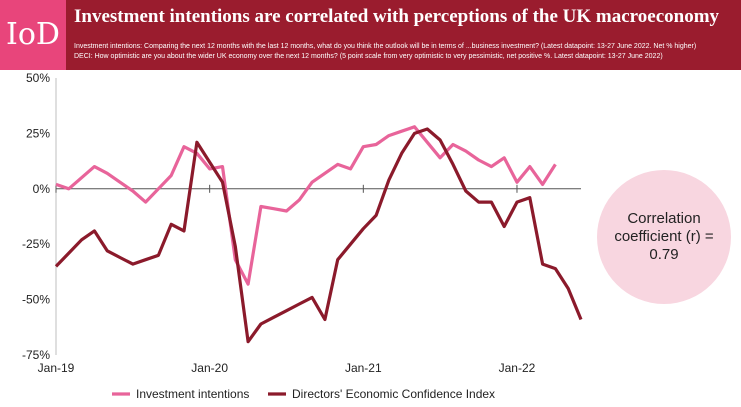  What do you see at coordinates (38, 133) in the screenshot?
I see `y-tick-label: 25%` at bounding box center [38, 133].